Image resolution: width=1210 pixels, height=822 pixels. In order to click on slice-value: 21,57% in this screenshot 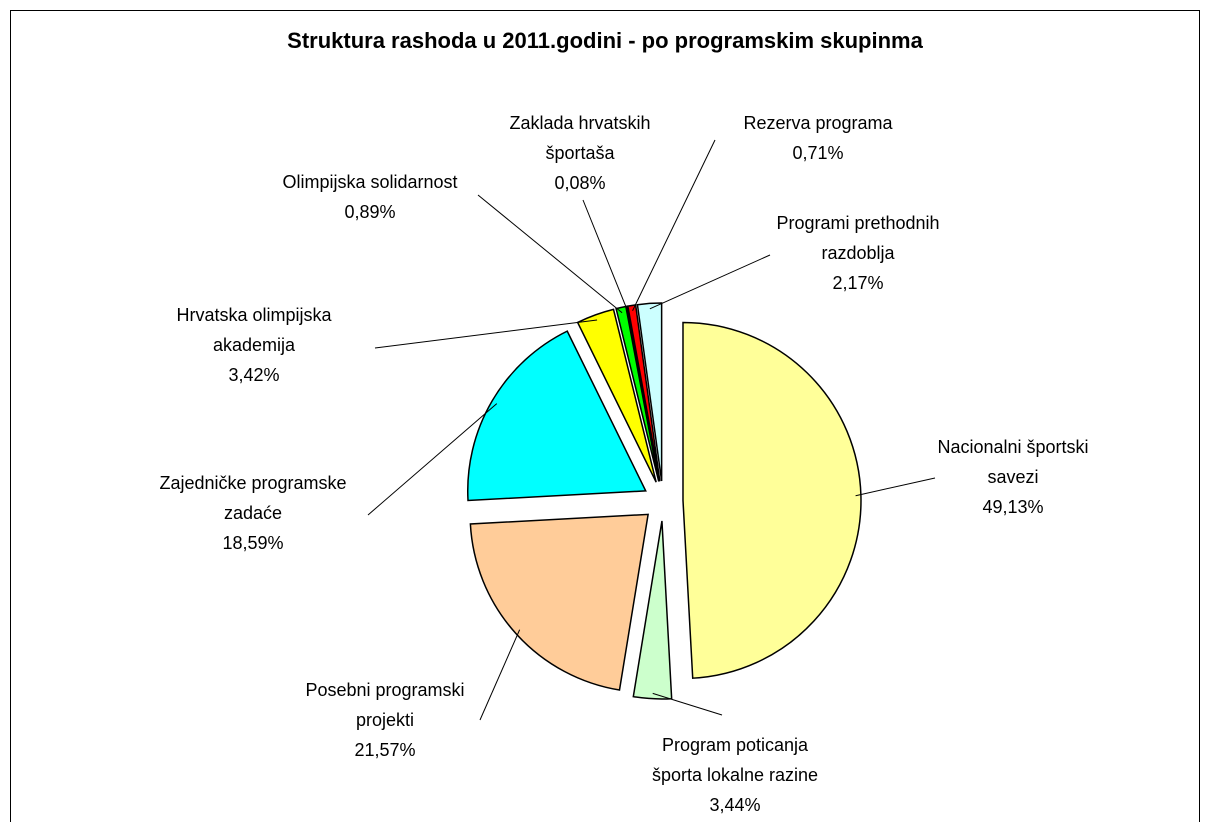, I will do `click(385, 750)`.